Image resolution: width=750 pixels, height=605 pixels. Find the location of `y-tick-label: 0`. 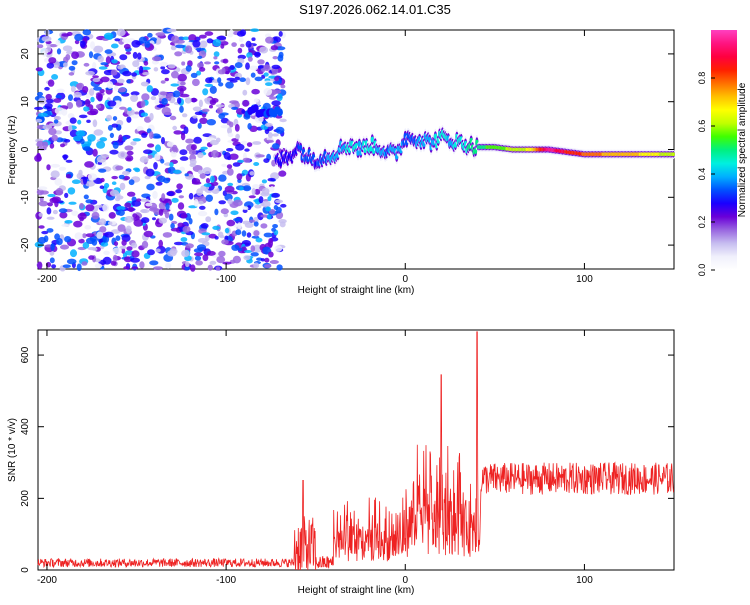

y-tick-label: 0 is located at coordinates (25, 149).